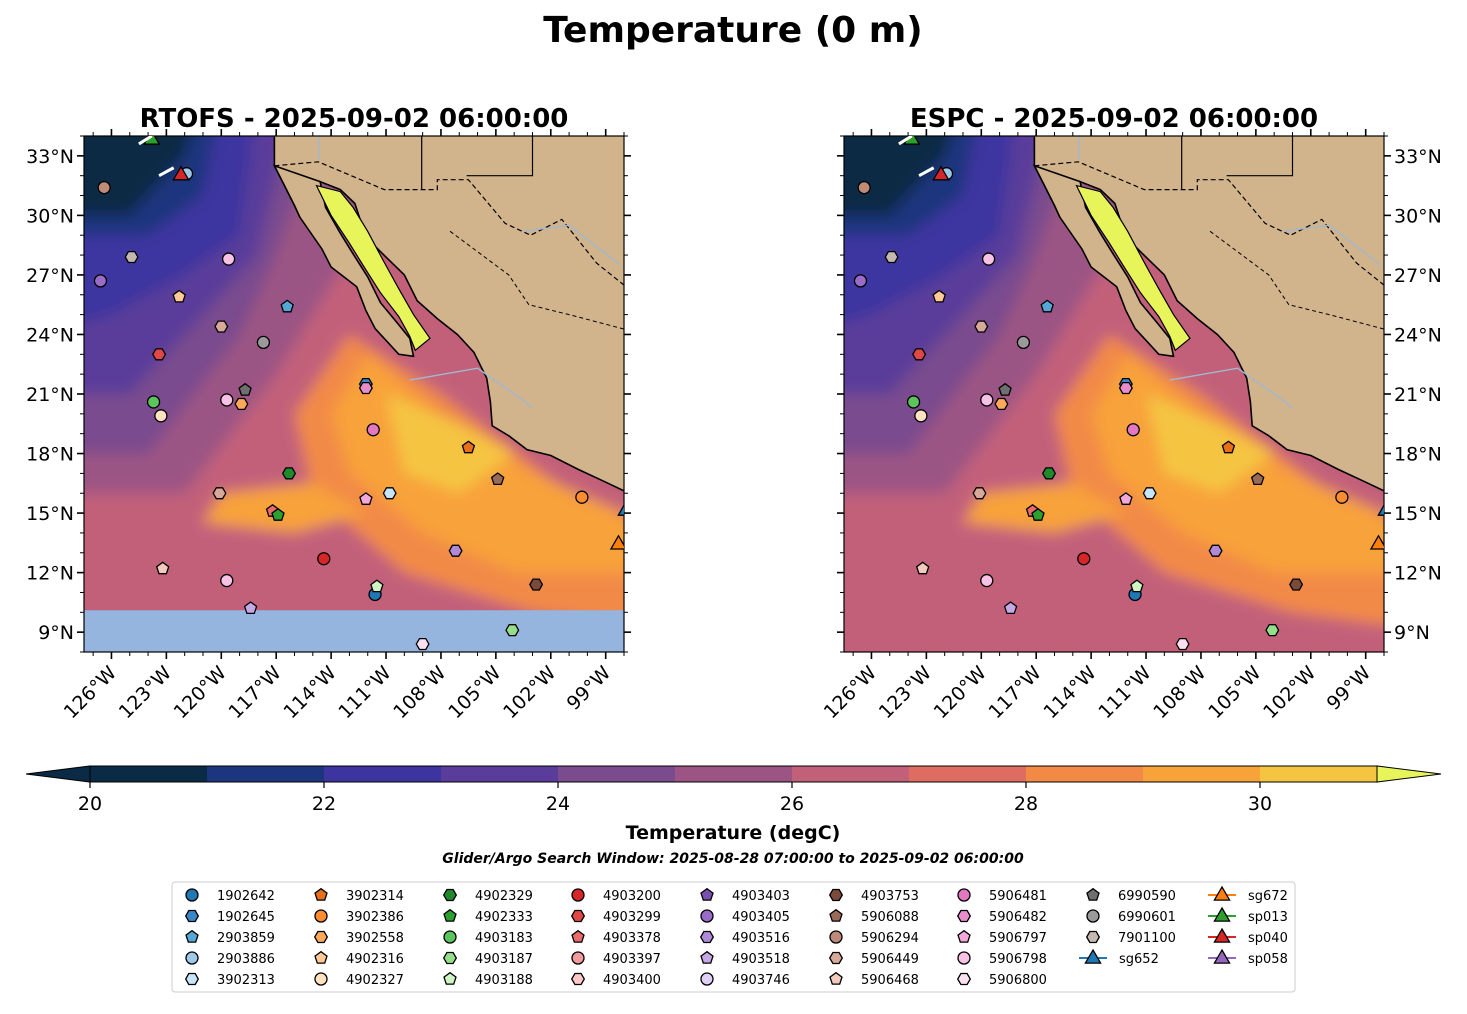 Image resolution: width=1467 pixels, height=1014 pixels. Describe the element at coordinates (200, 692) in the screenshot. I see `x-tick-label: 120°W` at that location.